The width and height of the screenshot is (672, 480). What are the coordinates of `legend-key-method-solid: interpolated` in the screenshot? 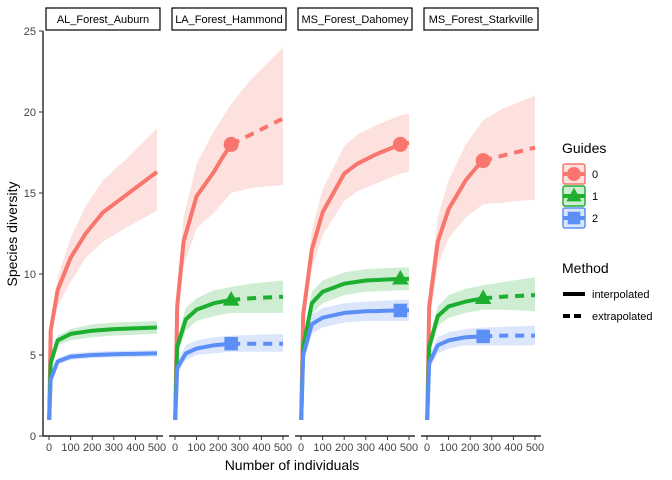 It's located at (606, 295).